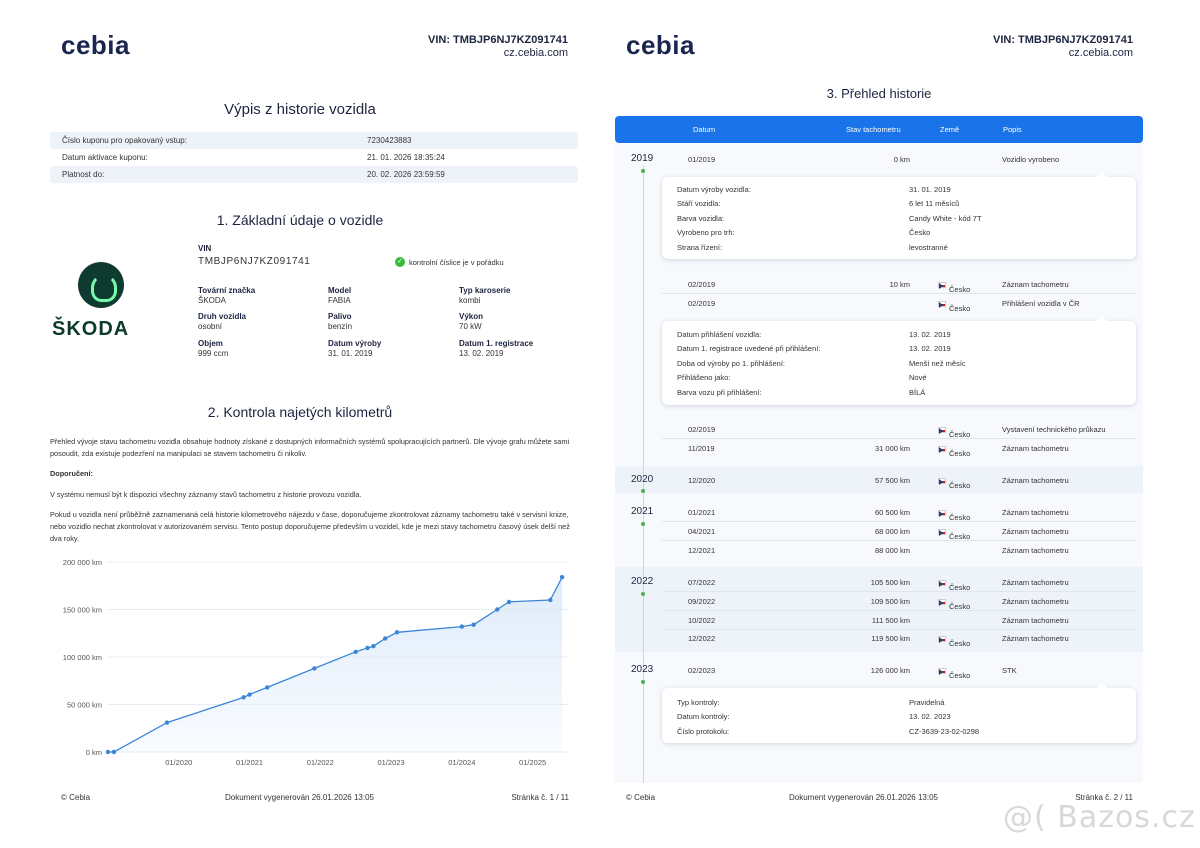  I want to click on skoda-logo: ŠKODA, so click(103, 302).